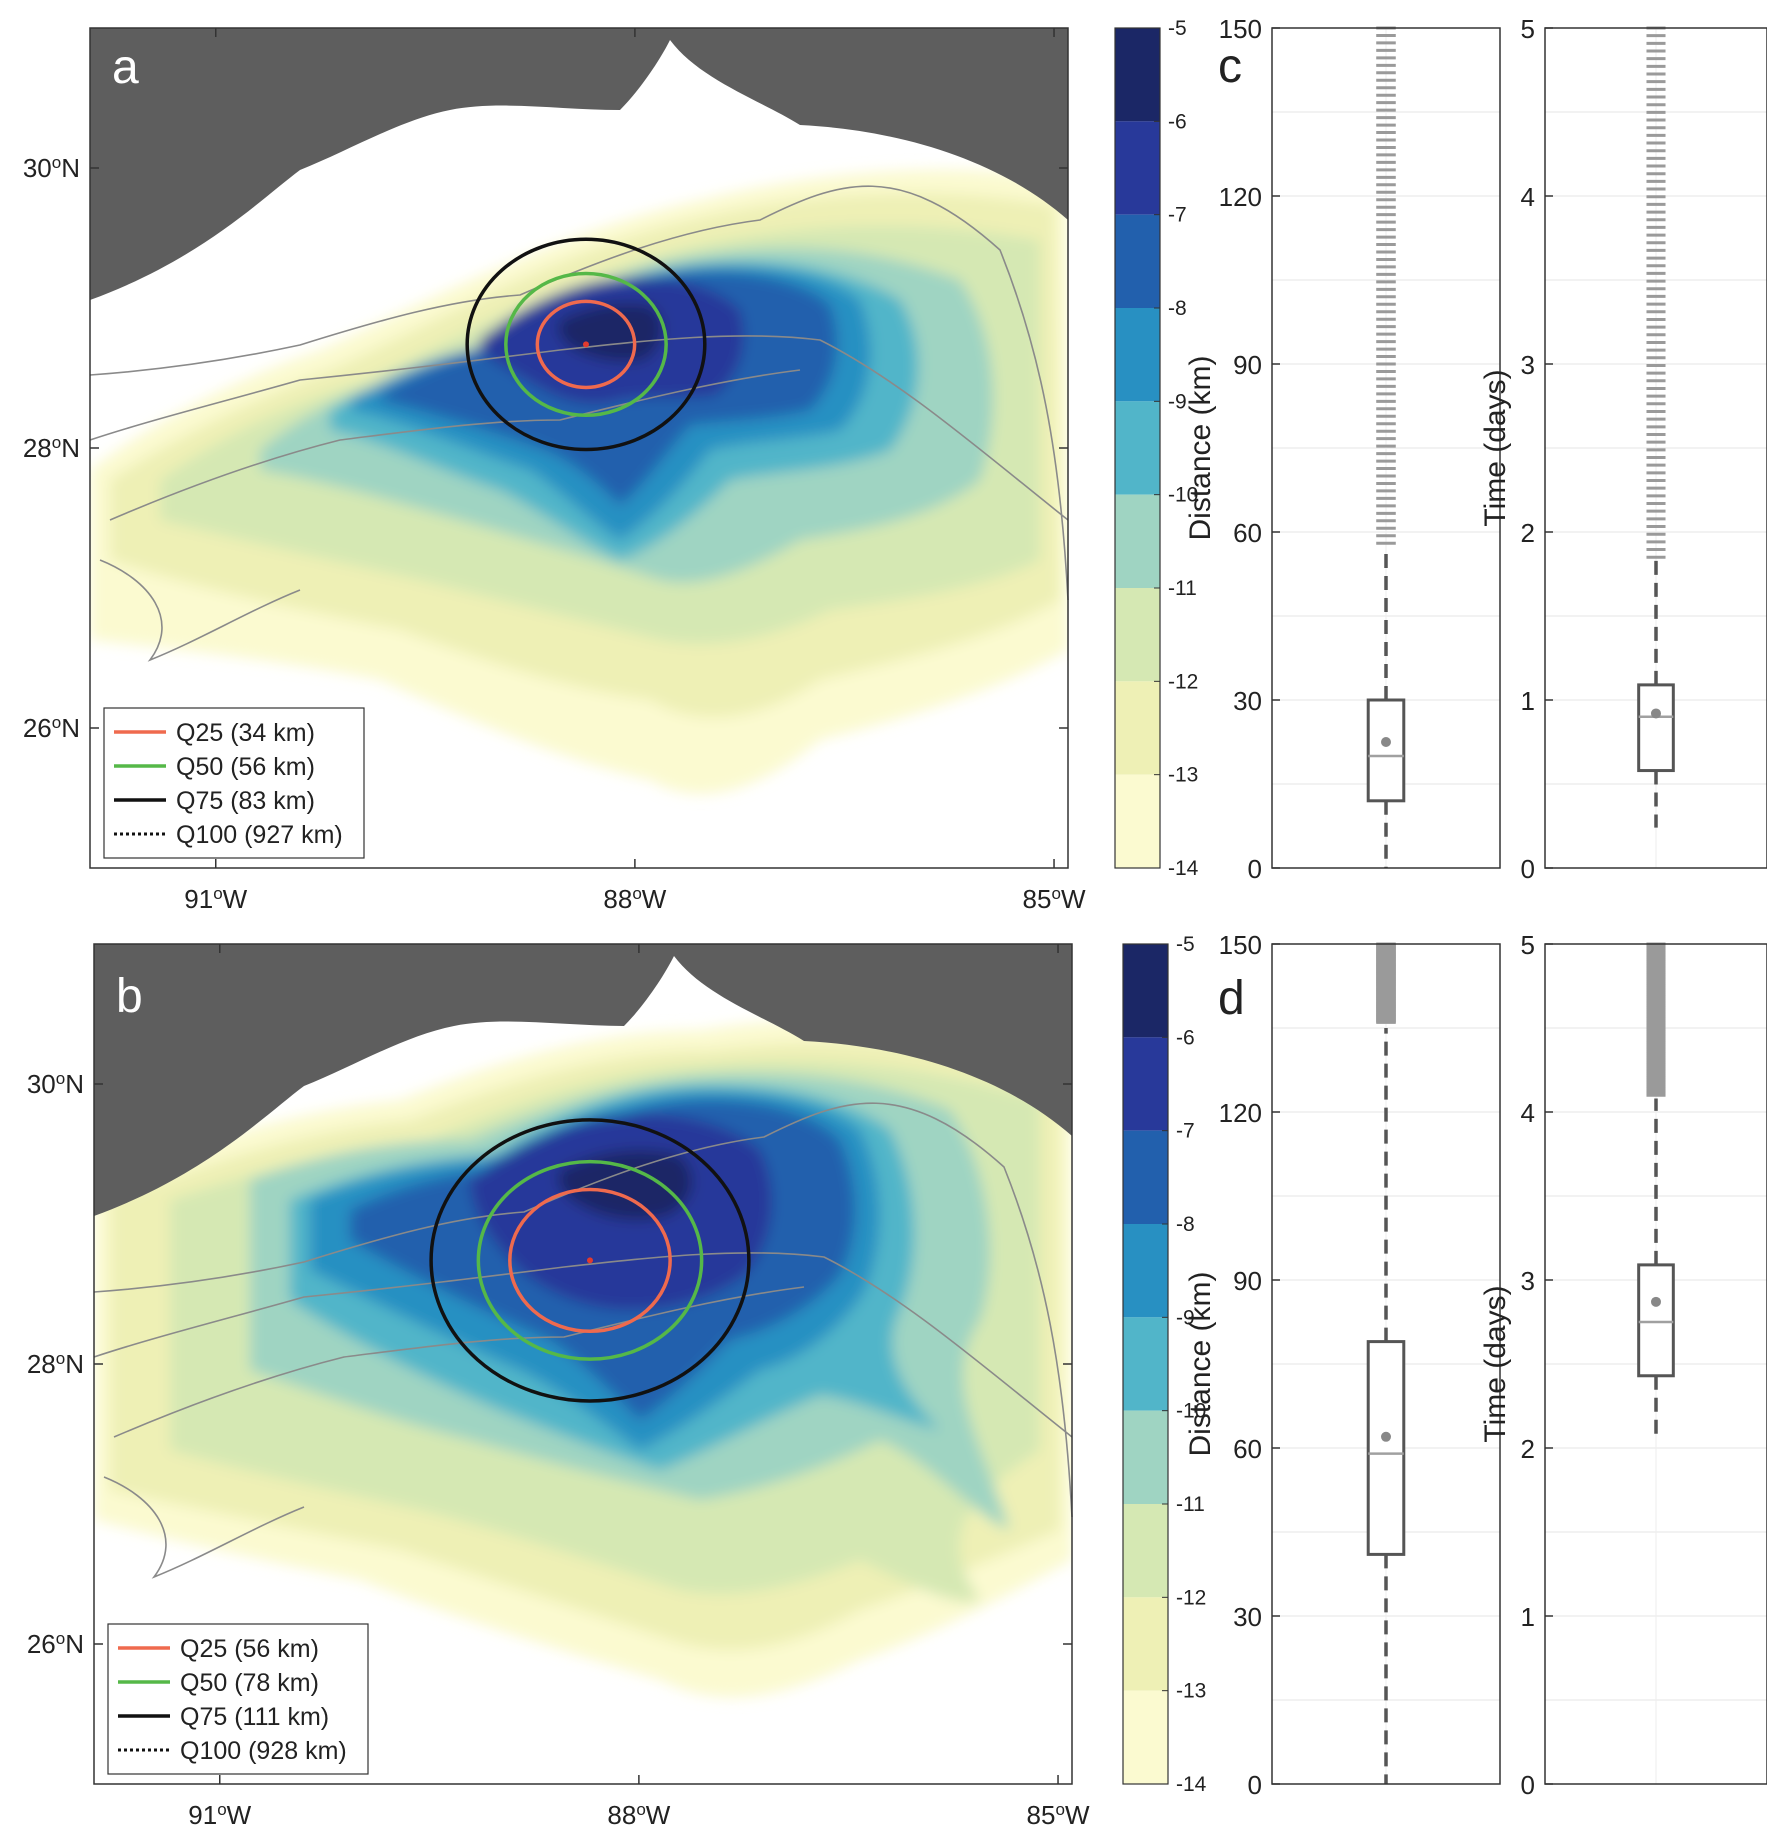 The width and height of the screenshot is (1767, 1834). Describe the element at coordinates (638, 1815) in the screenshot. I see `x-tick-label: 88oW` at that location.